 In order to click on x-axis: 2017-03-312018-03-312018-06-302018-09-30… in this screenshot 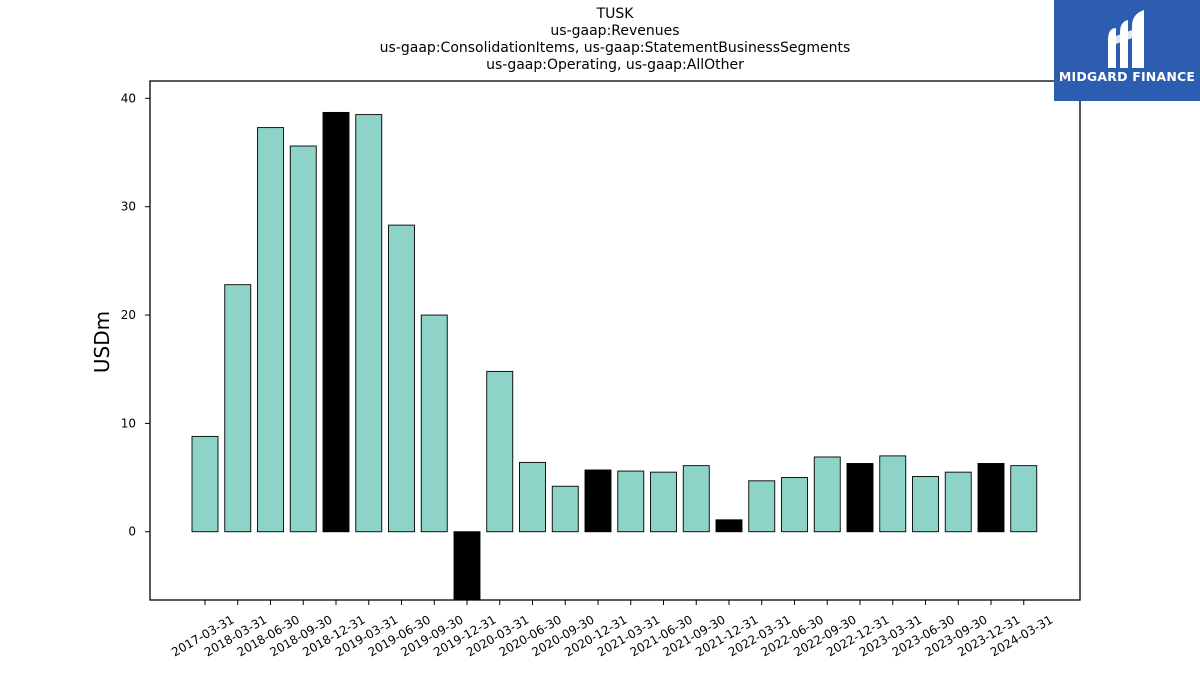, I will do `click(612, 629)`.